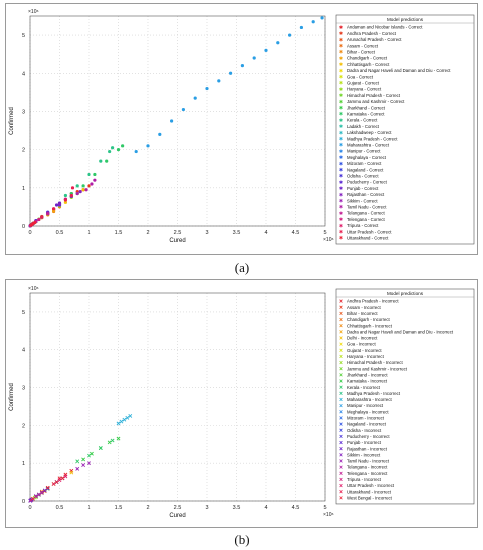 The width and height of the screenshot is (483, 550). Describe the element at coordinates (372, 138) in the screenshot. I see `legend-entry: Madhya Pradesh - Correct` at that location.